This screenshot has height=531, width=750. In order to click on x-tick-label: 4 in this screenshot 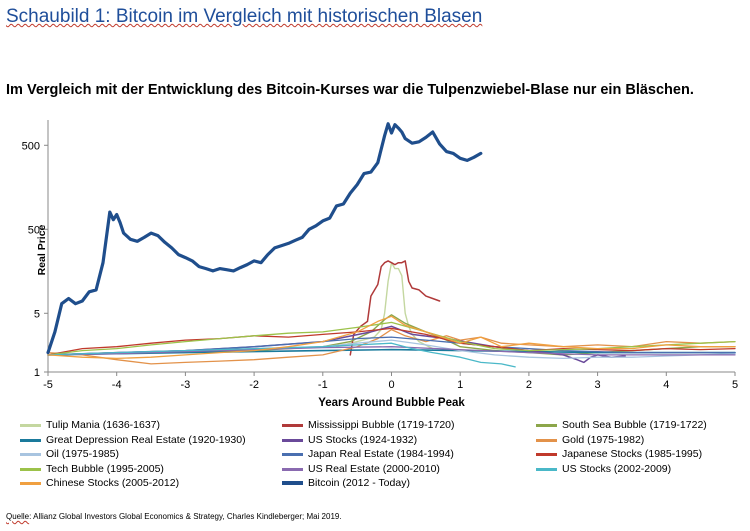, I will do `click(666, 385)`.